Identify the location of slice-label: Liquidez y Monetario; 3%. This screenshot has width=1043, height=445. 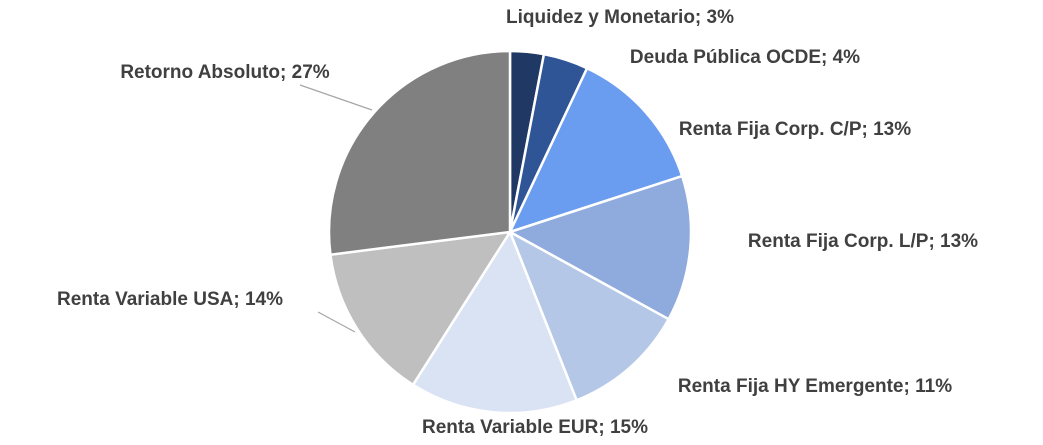
(620, 17).